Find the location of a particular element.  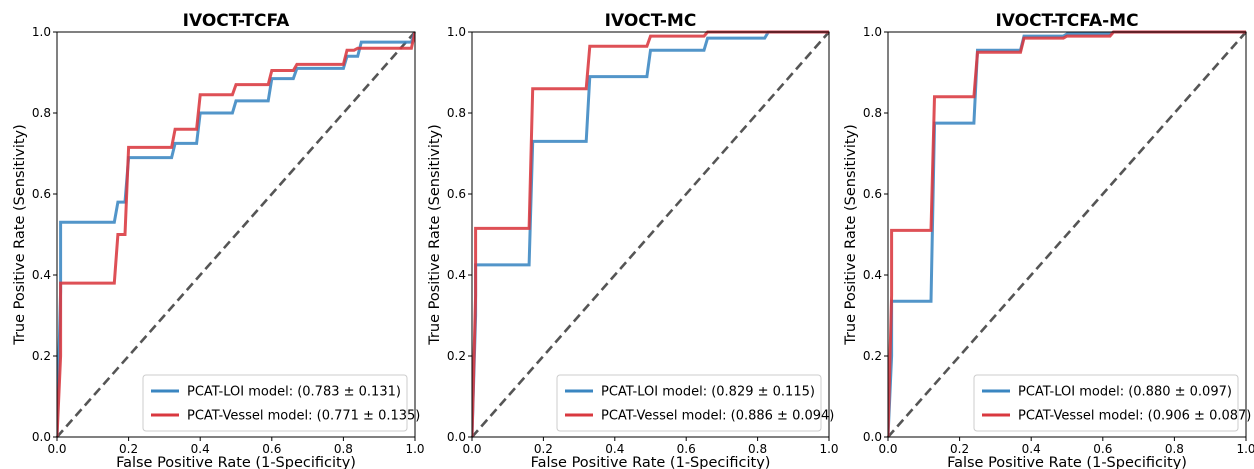

chart-title: IVOCT-TCFA is located at coordinates (237, 21).